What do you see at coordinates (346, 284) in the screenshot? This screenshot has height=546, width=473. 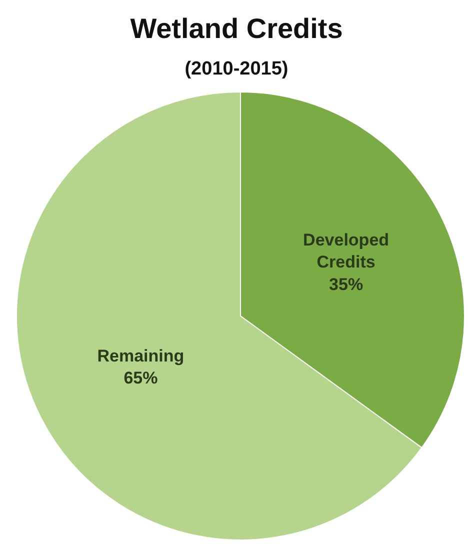 I see `data-label: 35%` at bounding box center [346, 284].